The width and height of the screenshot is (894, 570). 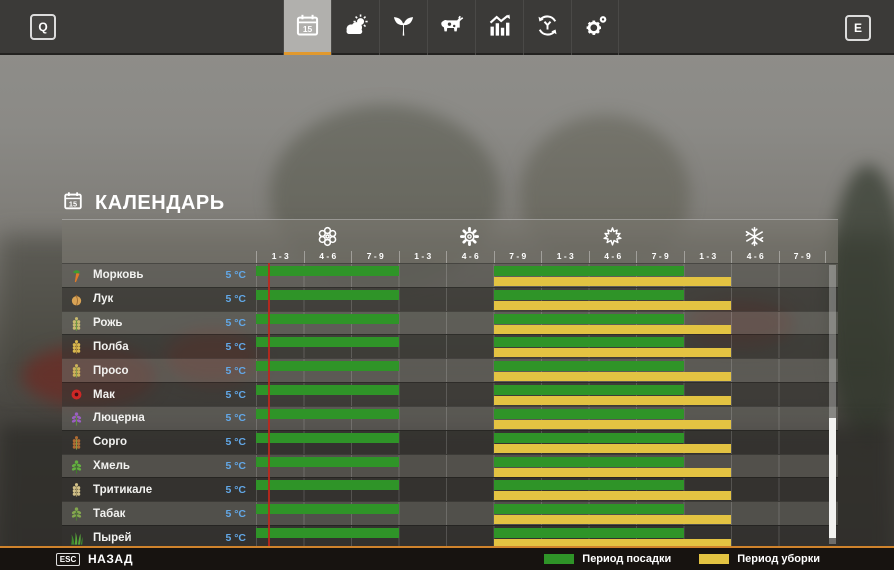 I want to click on legend-swatch, so click(x=714, y=559).